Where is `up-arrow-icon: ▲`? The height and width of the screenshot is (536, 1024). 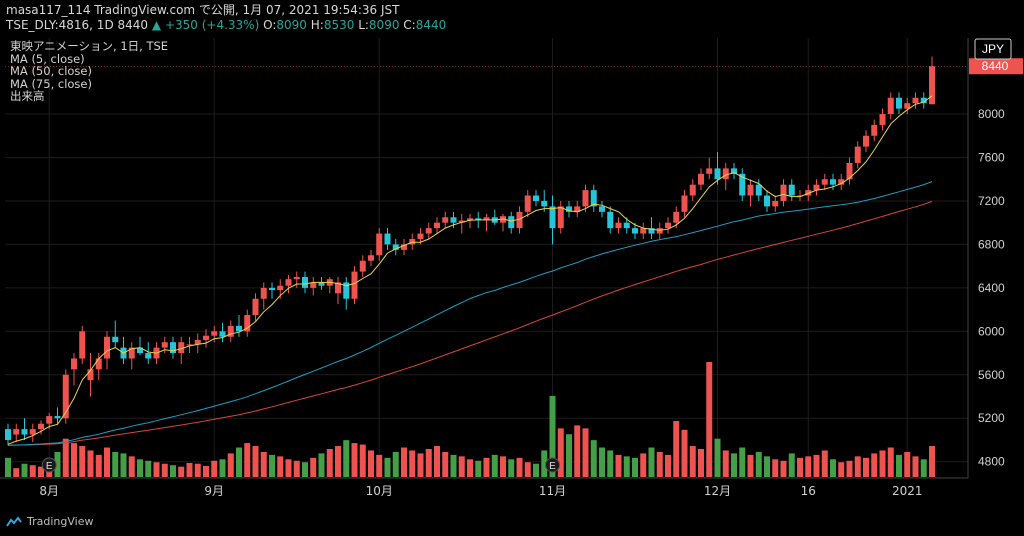 up-arrow-icon: ▲ is located at coordinates (156, 25).